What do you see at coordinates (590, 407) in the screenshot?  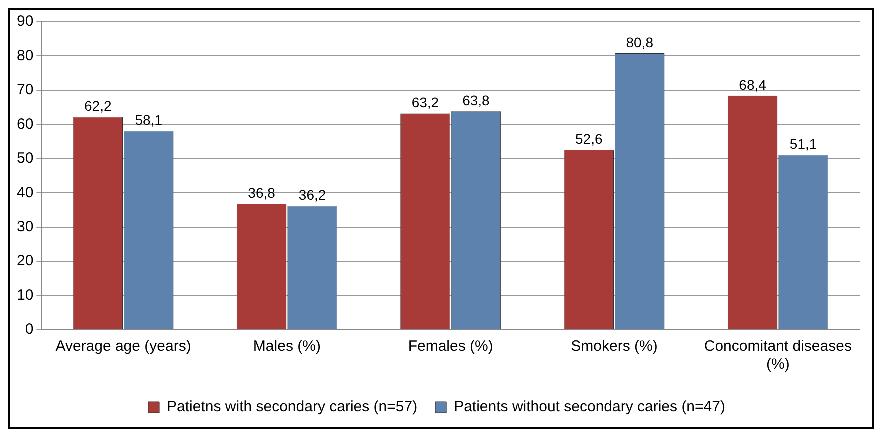 I see `legend-label: Patients without secondary caries (n=47)` at bounding box center [590, 407].